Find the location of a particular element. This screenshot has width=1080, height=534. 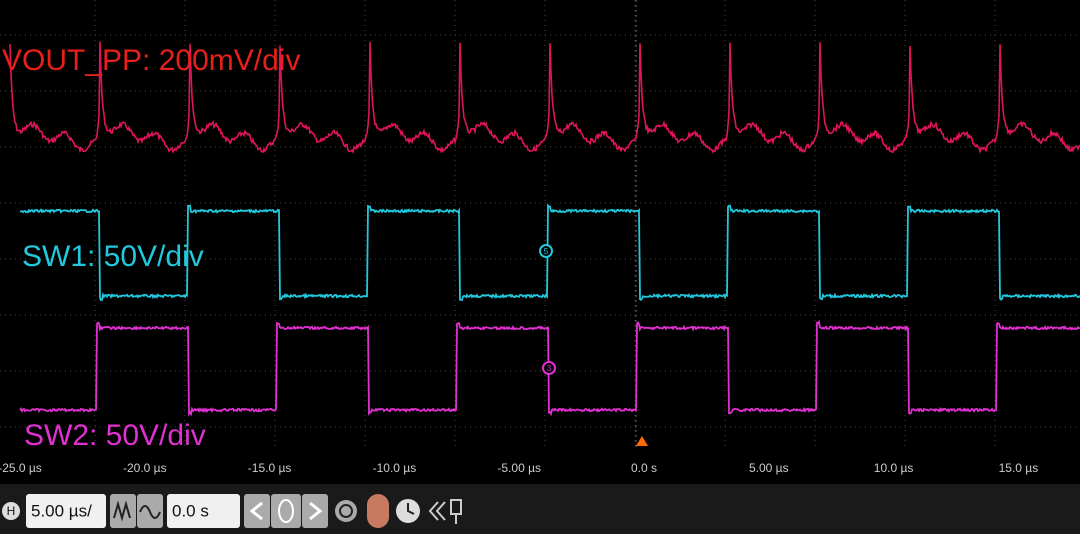

position-field is located at coordinates (203, 511).